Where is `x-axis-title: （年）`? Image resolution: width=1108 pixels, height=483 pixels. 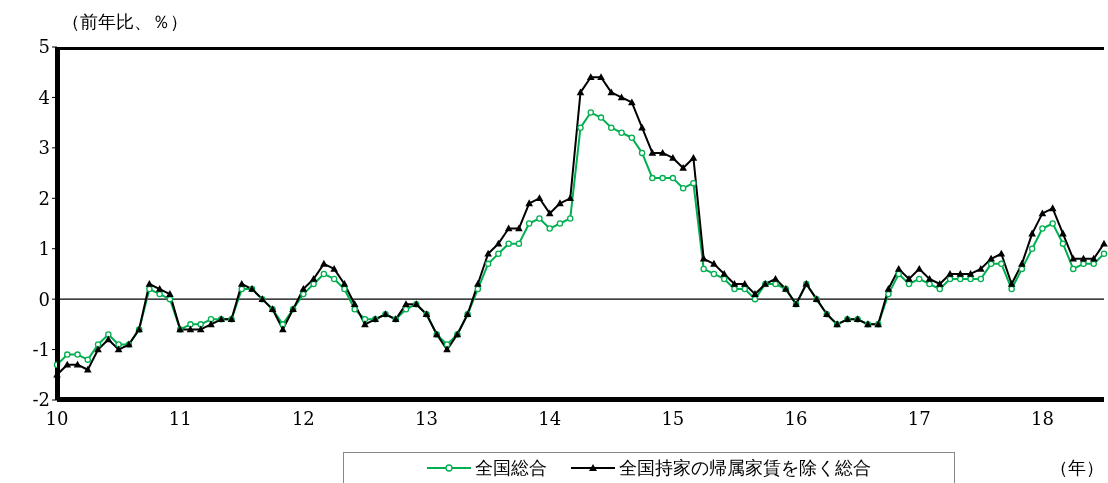
x-axis-title: （年） is located at coordinates (1077, 468).